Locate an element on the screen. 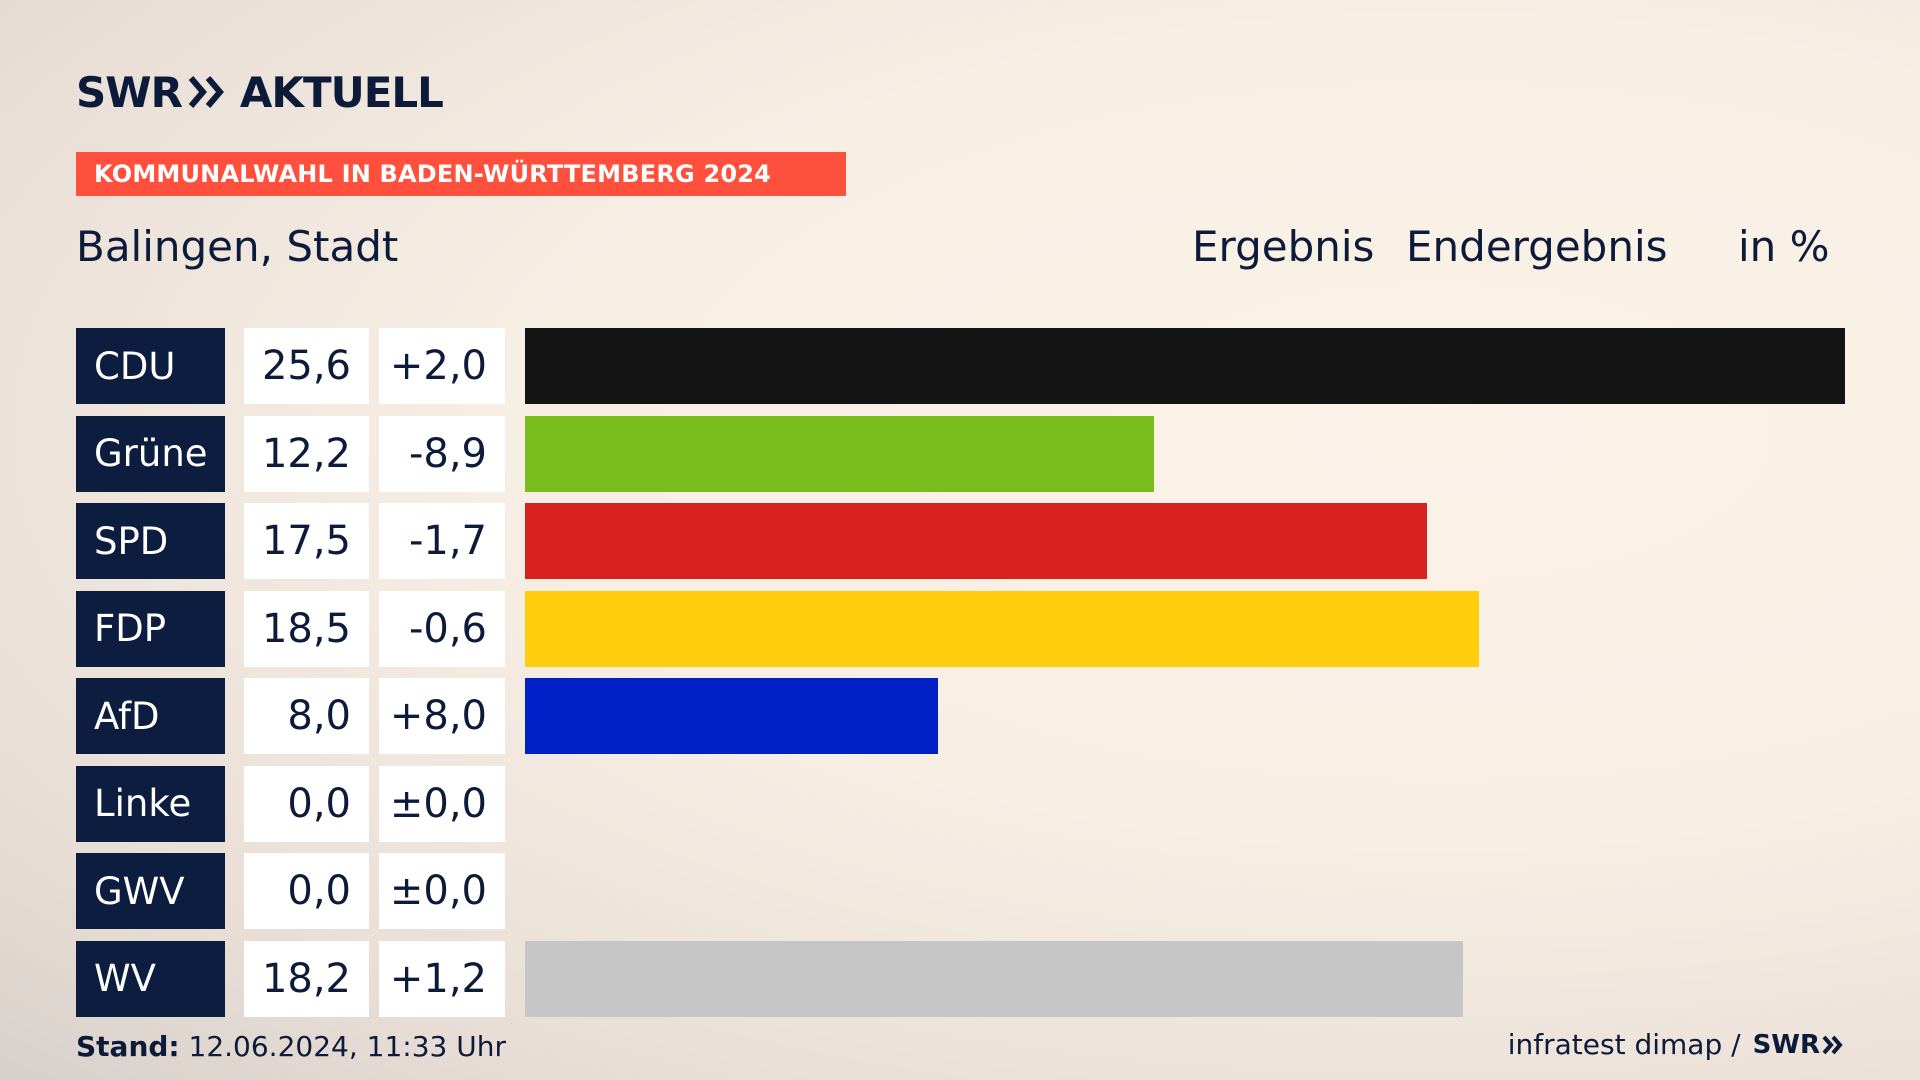  result-row: WV 18,2 +1,2 is located at coordinates (961, 978).